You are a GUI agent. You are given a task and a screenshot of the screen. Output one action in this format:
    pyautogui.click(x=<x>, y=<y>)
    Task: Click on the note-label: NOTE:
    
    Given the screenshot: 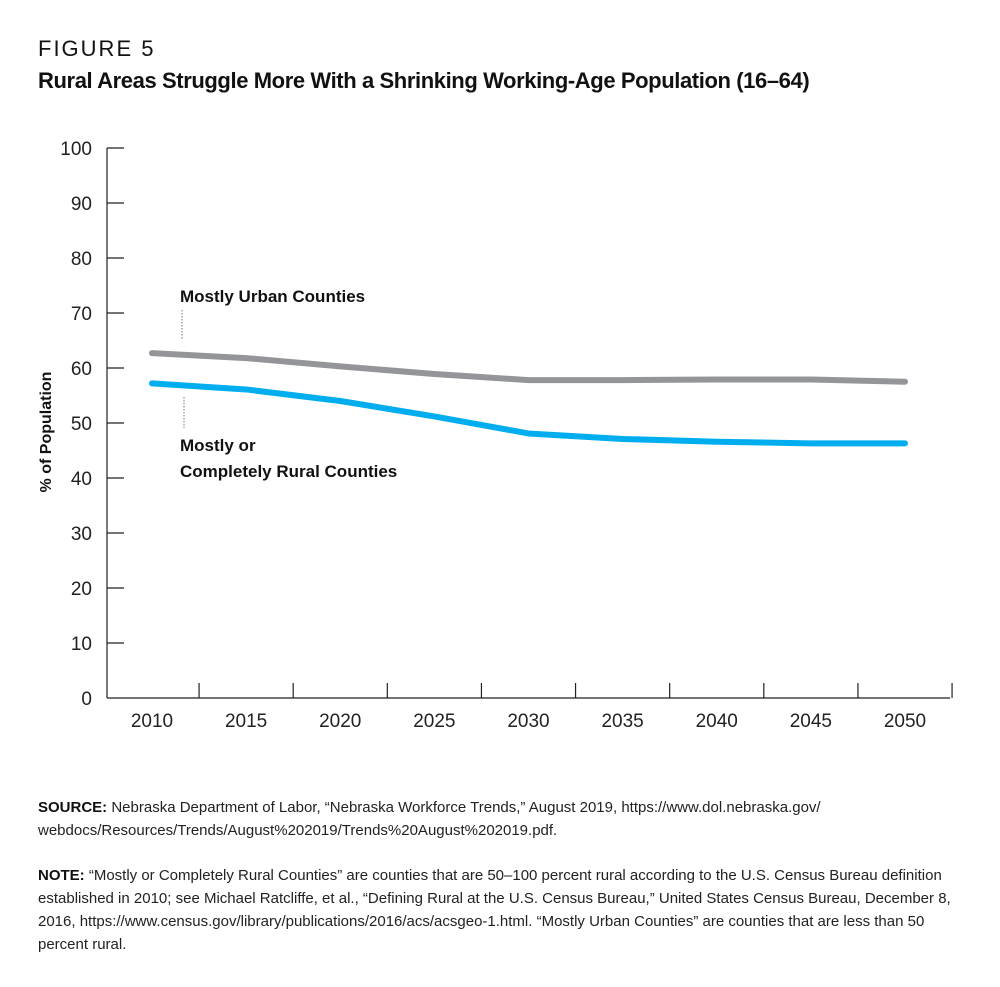 What is the action you would take?
    pyautogui.click(x=61, y=875)
    